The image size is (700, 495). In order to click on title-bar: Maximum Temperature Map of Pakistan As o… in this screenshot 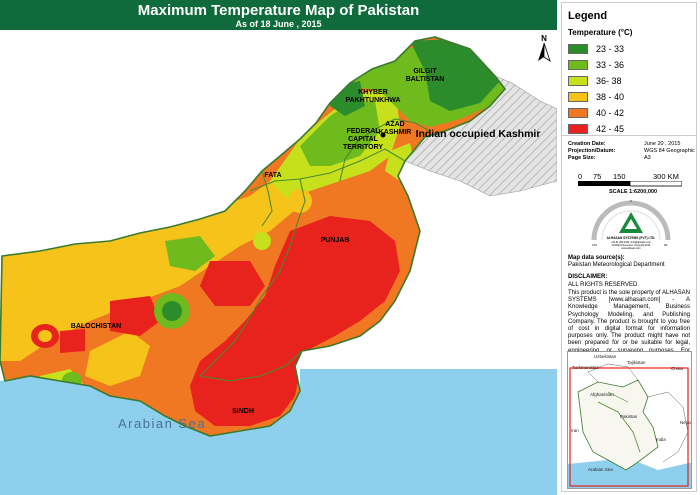, I will do `click(278, 15)`.